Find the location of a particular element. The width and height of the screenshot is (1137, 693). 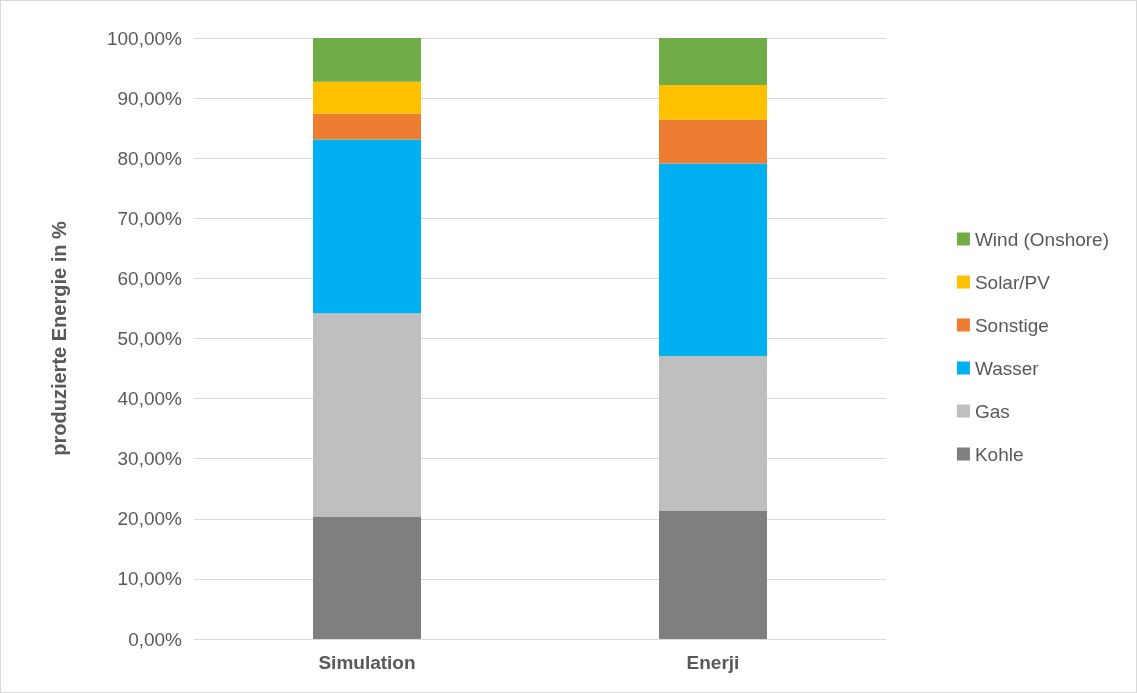

y-tick-label: 20,00% is located at coordinates (150, 519).